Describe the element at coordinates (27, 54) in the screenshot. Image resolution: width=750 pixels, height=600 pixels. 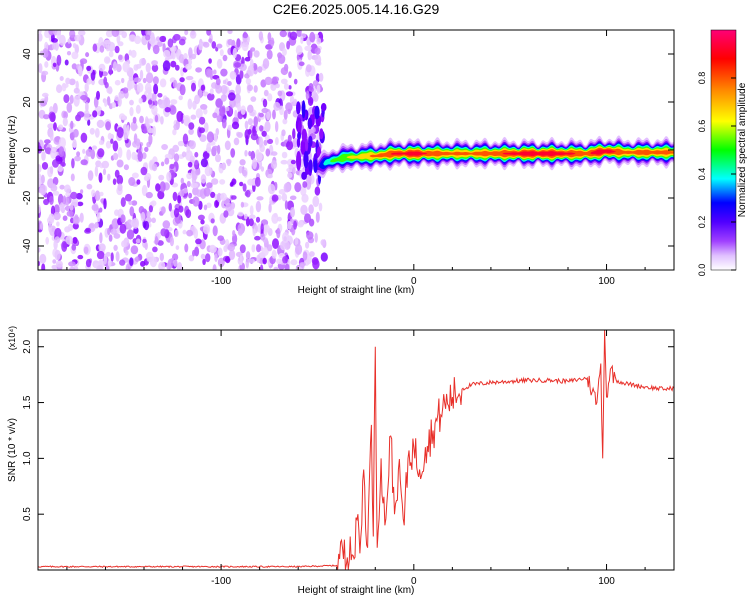
I see `y-tick-label: 40` at that location.